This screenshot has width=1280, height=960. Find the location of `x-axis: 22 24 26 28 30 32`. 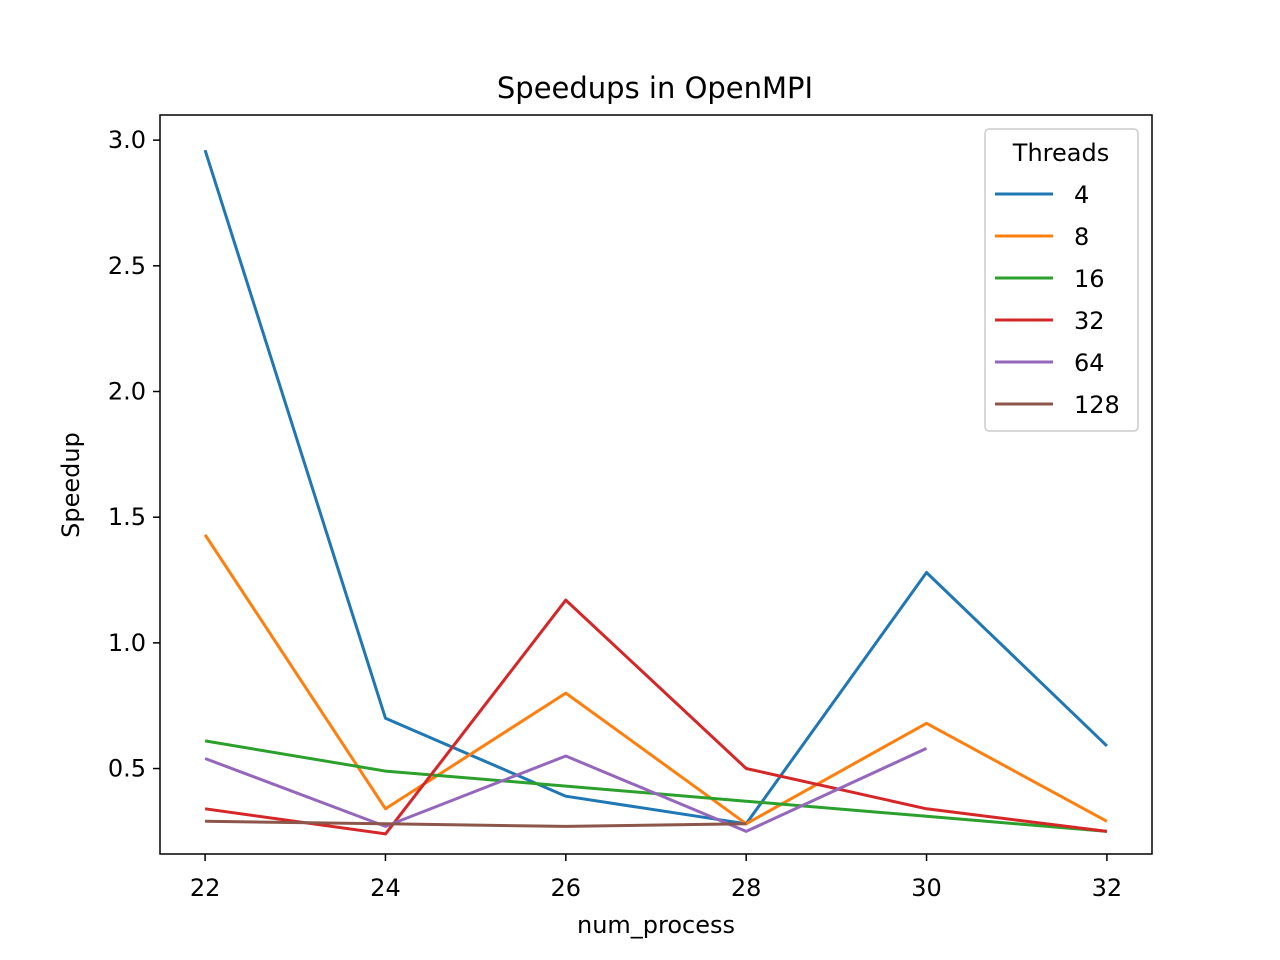

x-axis: 22 24 26 28 30 32 is located at coordinates (656, 878).